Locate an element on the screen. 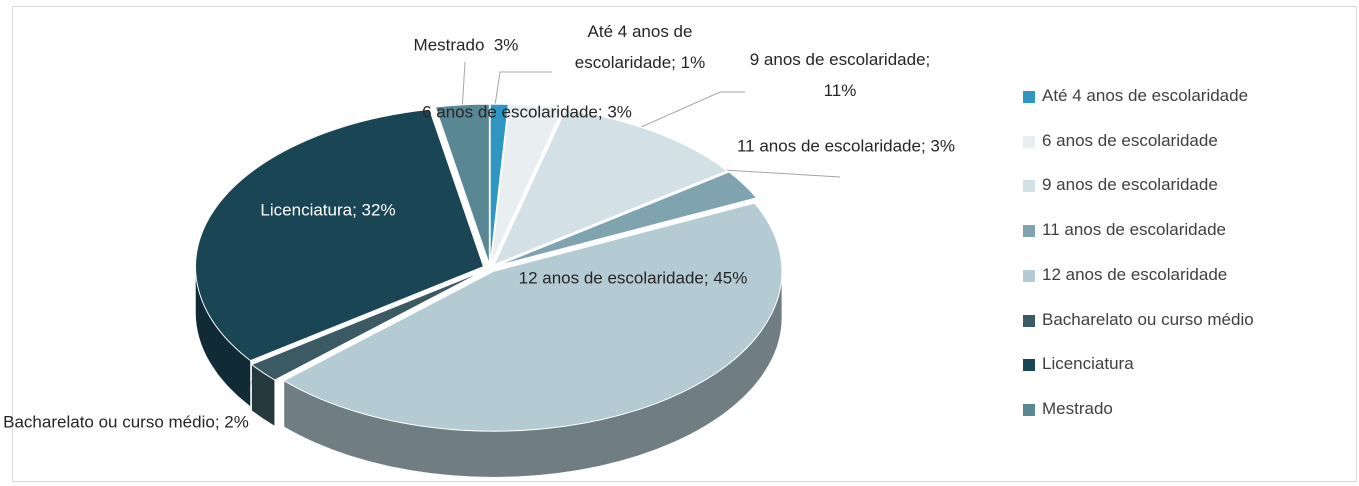 Image resolution: width=1359 pixels, height=486 pixels. data-label: Bacharelato ou curso médio; 2% is located at coordinates (126, 422).